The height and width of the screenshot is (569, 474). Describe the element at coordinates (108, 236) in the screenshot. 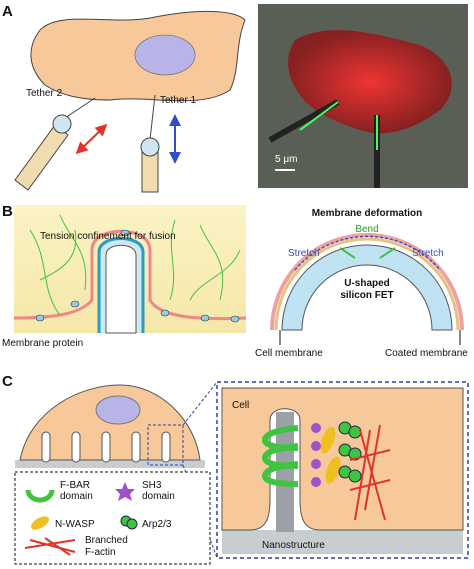

I see `diagram-title: Tension confinement for fusion` at that location.